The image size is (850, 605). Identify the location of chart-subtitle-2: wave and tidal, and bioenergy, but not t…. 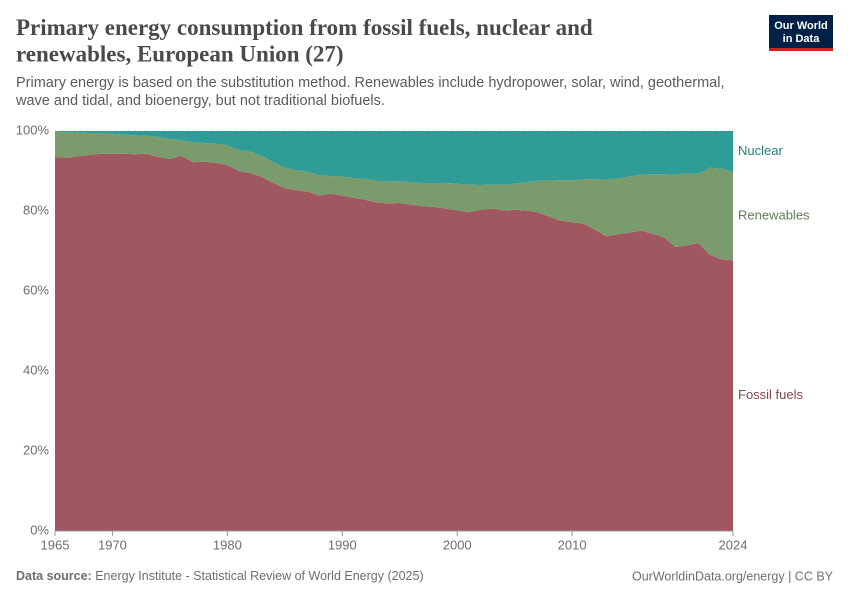
(200, 101).